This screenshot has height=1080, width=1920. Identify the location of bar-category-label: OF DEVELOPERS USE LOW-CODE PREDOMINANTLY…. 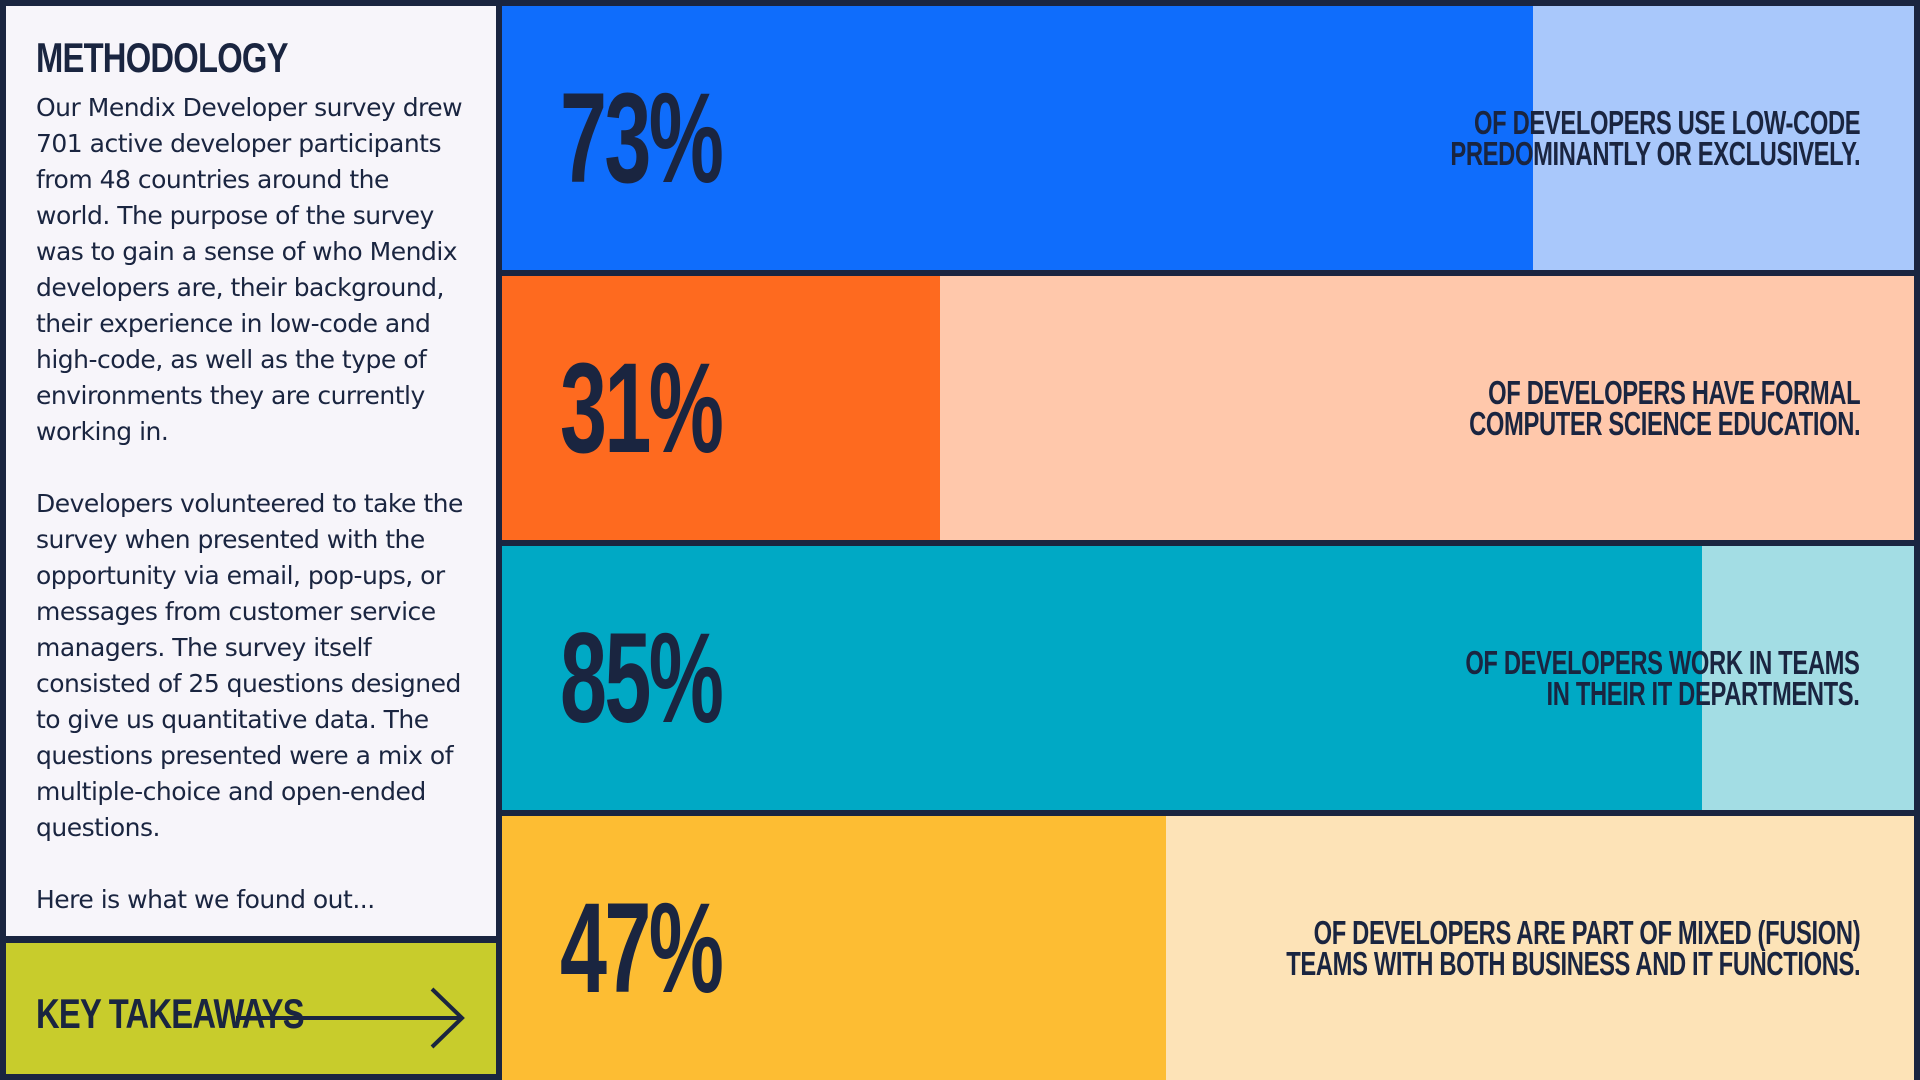
(1655, 138).